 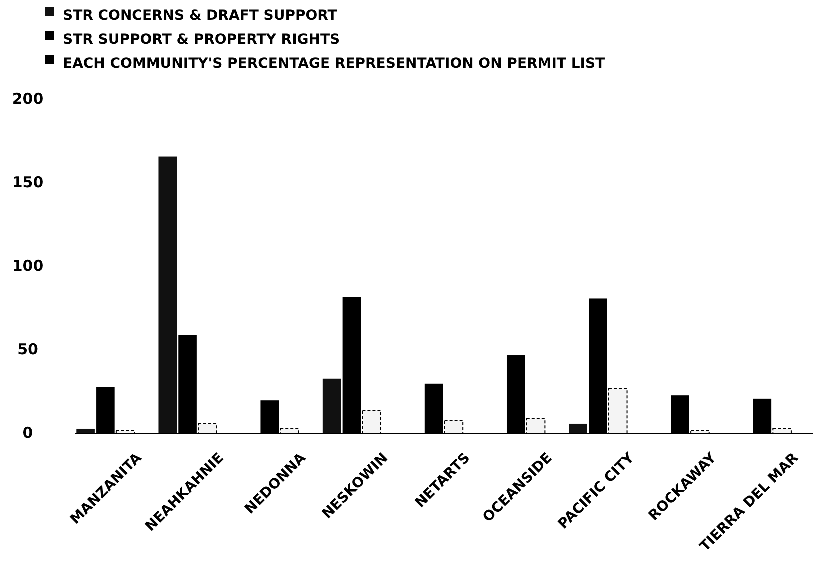 I want to click on y-tick-label: 0, so click(x=28, y=433).